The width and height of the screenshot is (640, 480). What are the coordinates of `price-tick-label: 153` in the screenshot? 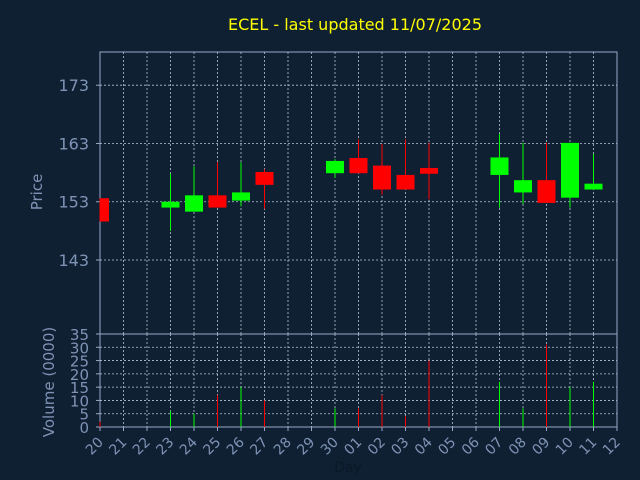 It's located at (73, 202).